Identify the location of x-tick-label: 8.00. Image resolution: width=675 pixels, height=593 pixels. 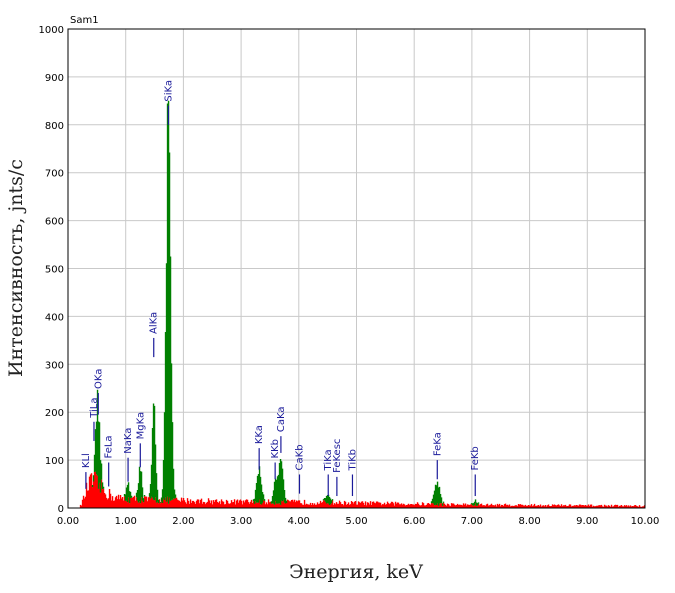
(529, 521).